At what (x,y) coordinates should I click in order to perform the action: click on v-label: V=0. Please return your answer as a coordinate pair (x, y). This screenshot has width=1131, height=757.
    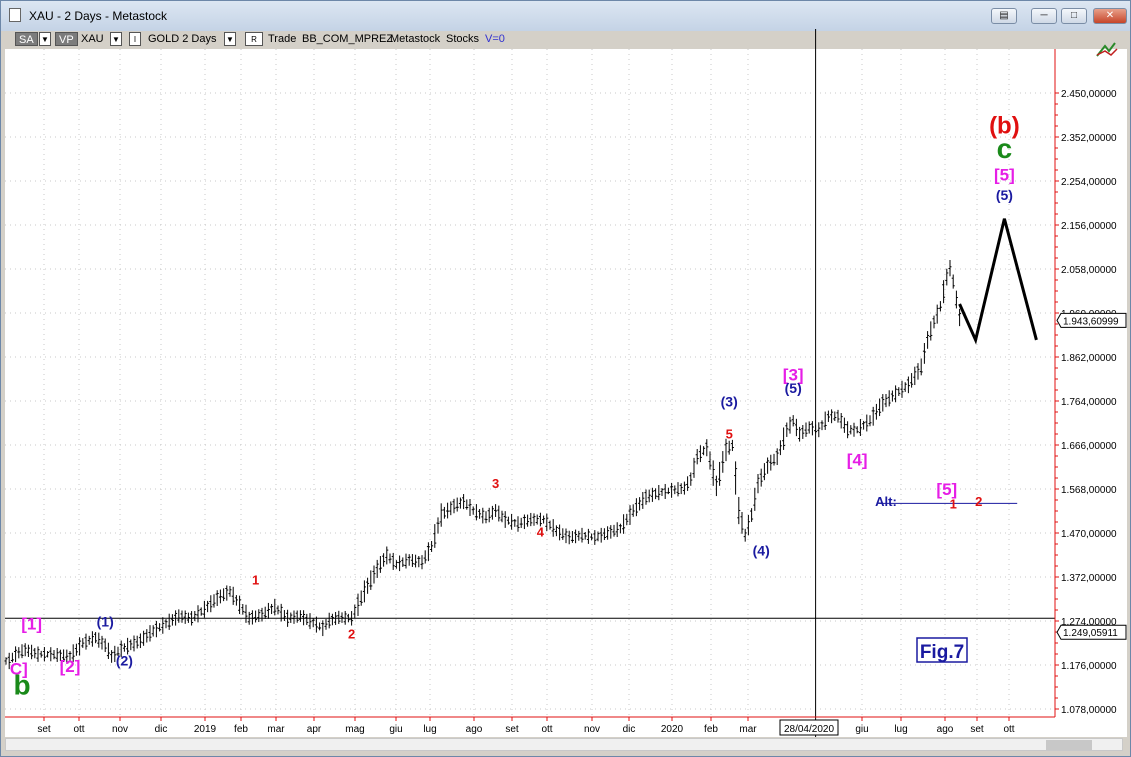
    Looking at the image, I should click on (495, 39).